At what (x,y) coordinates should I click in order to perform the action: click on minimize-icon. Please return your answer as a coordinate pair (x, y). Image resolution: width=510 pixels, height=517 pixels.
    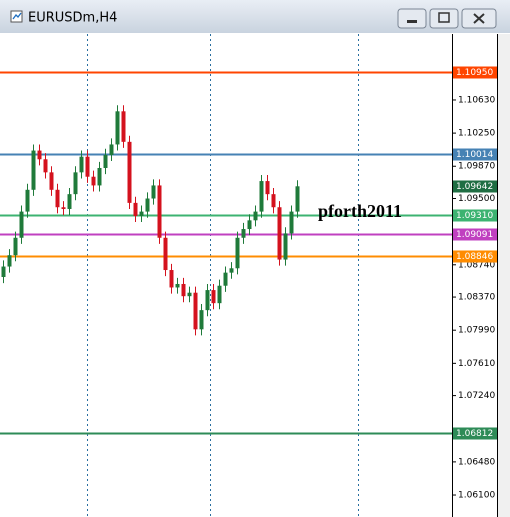
    Looking at the image, I should click on (412, 21).